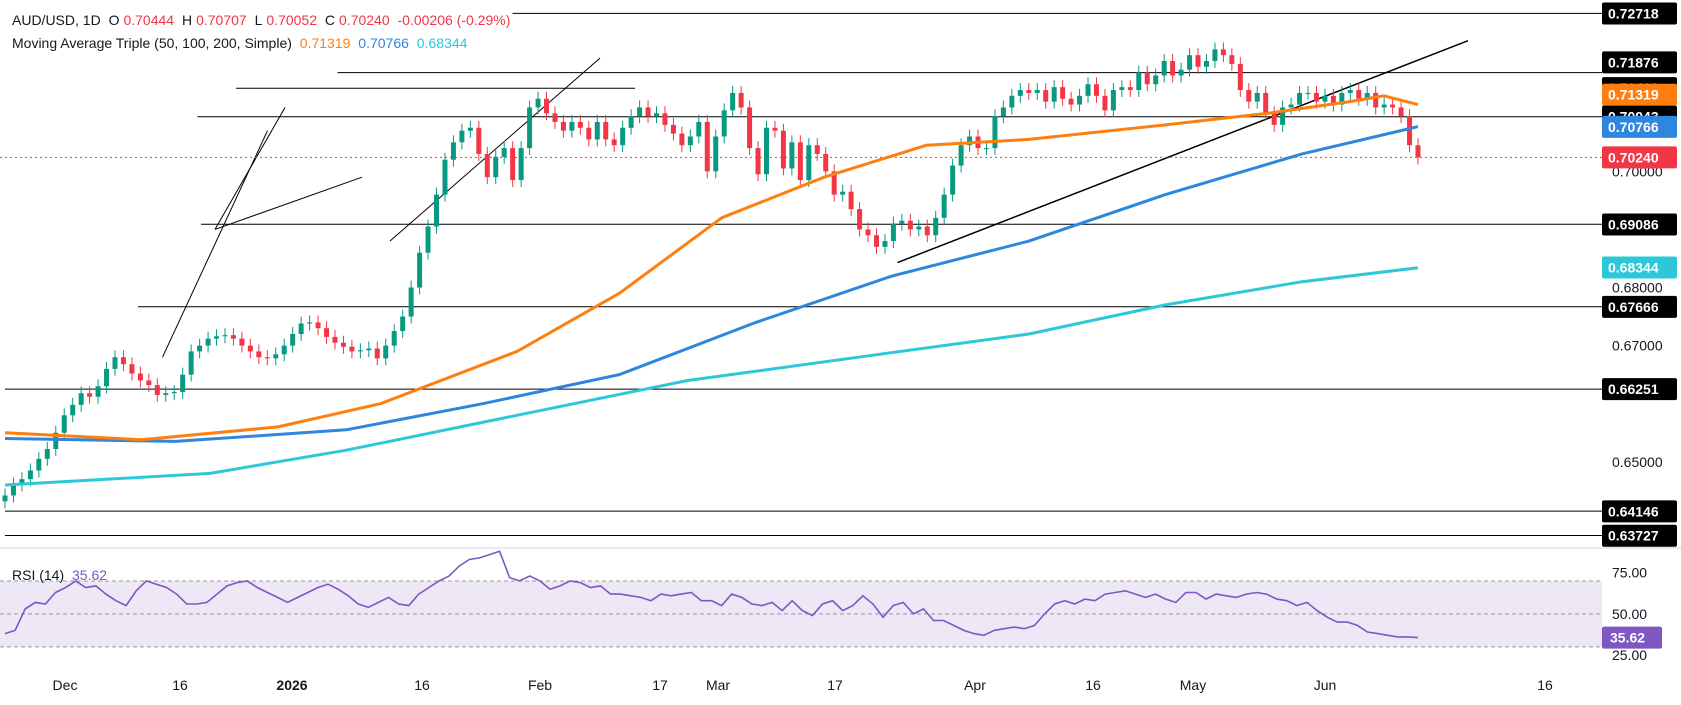 The width and height of the screenshot is (1681, 705). Describe the element at coordinates (325, 43) in the screenshot. I see `ma50-value: 0.71319` at that location.